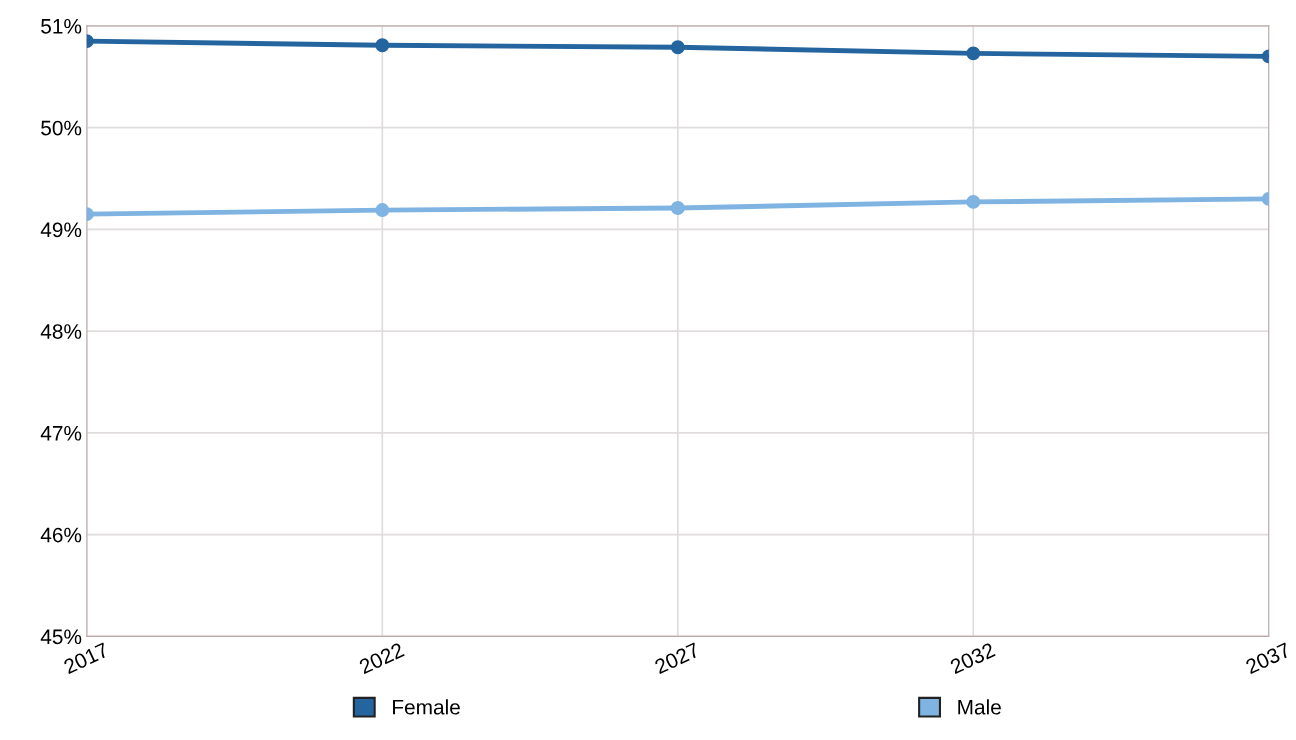 The image size is (1296, 740). Describe the element at coordinates (61, 535) in the screenshot. I see `y-tick-label: 46%` at that location.